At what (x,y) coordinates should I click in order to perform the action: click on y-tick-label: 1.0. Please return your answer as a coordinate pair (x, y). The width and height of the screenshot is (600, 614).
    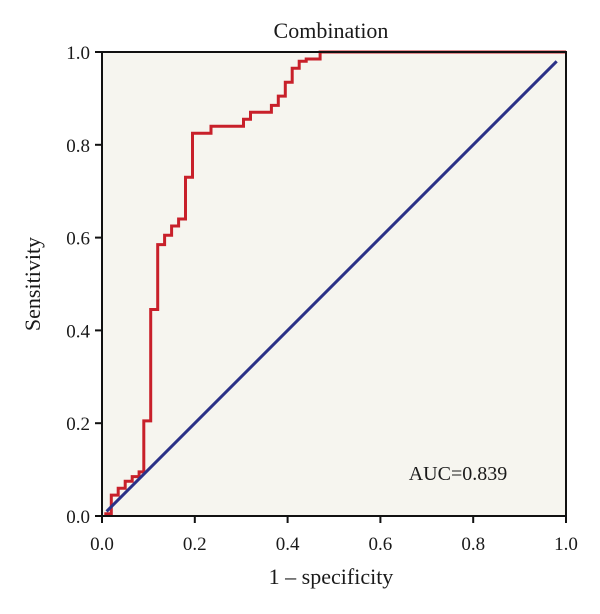
    Looking at the image, I should click on (78, 53).